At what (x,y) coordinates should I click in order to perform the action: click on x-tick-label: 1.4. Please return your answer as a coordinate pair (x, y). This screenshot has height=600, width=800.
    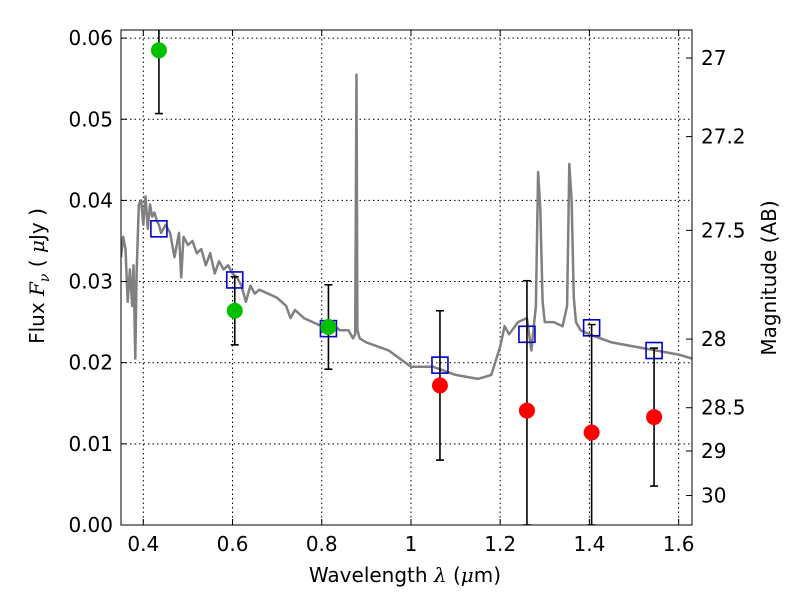
    Looking at the image, I should click on (589, 544).